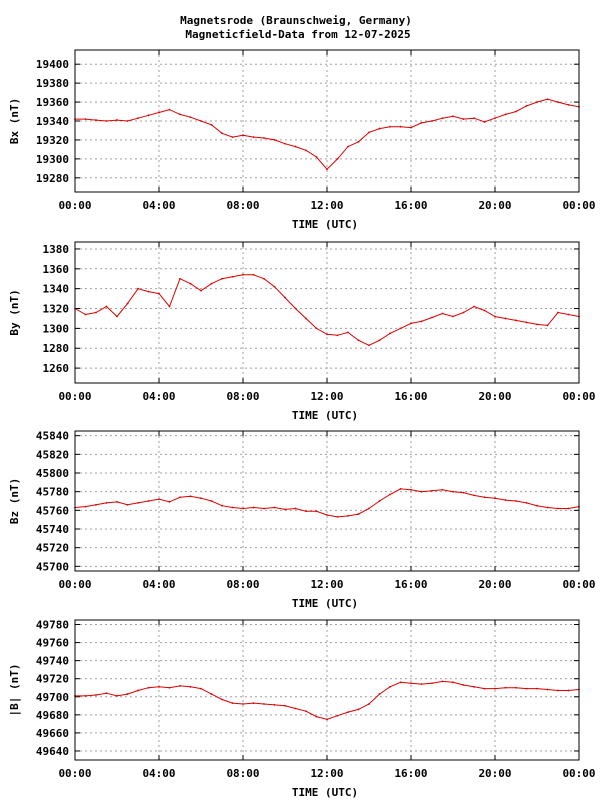  What do you see at coordinates (52, 159) in the screenshot?
I see `y-tick-label: 19300` at bounding box center [52, 159].